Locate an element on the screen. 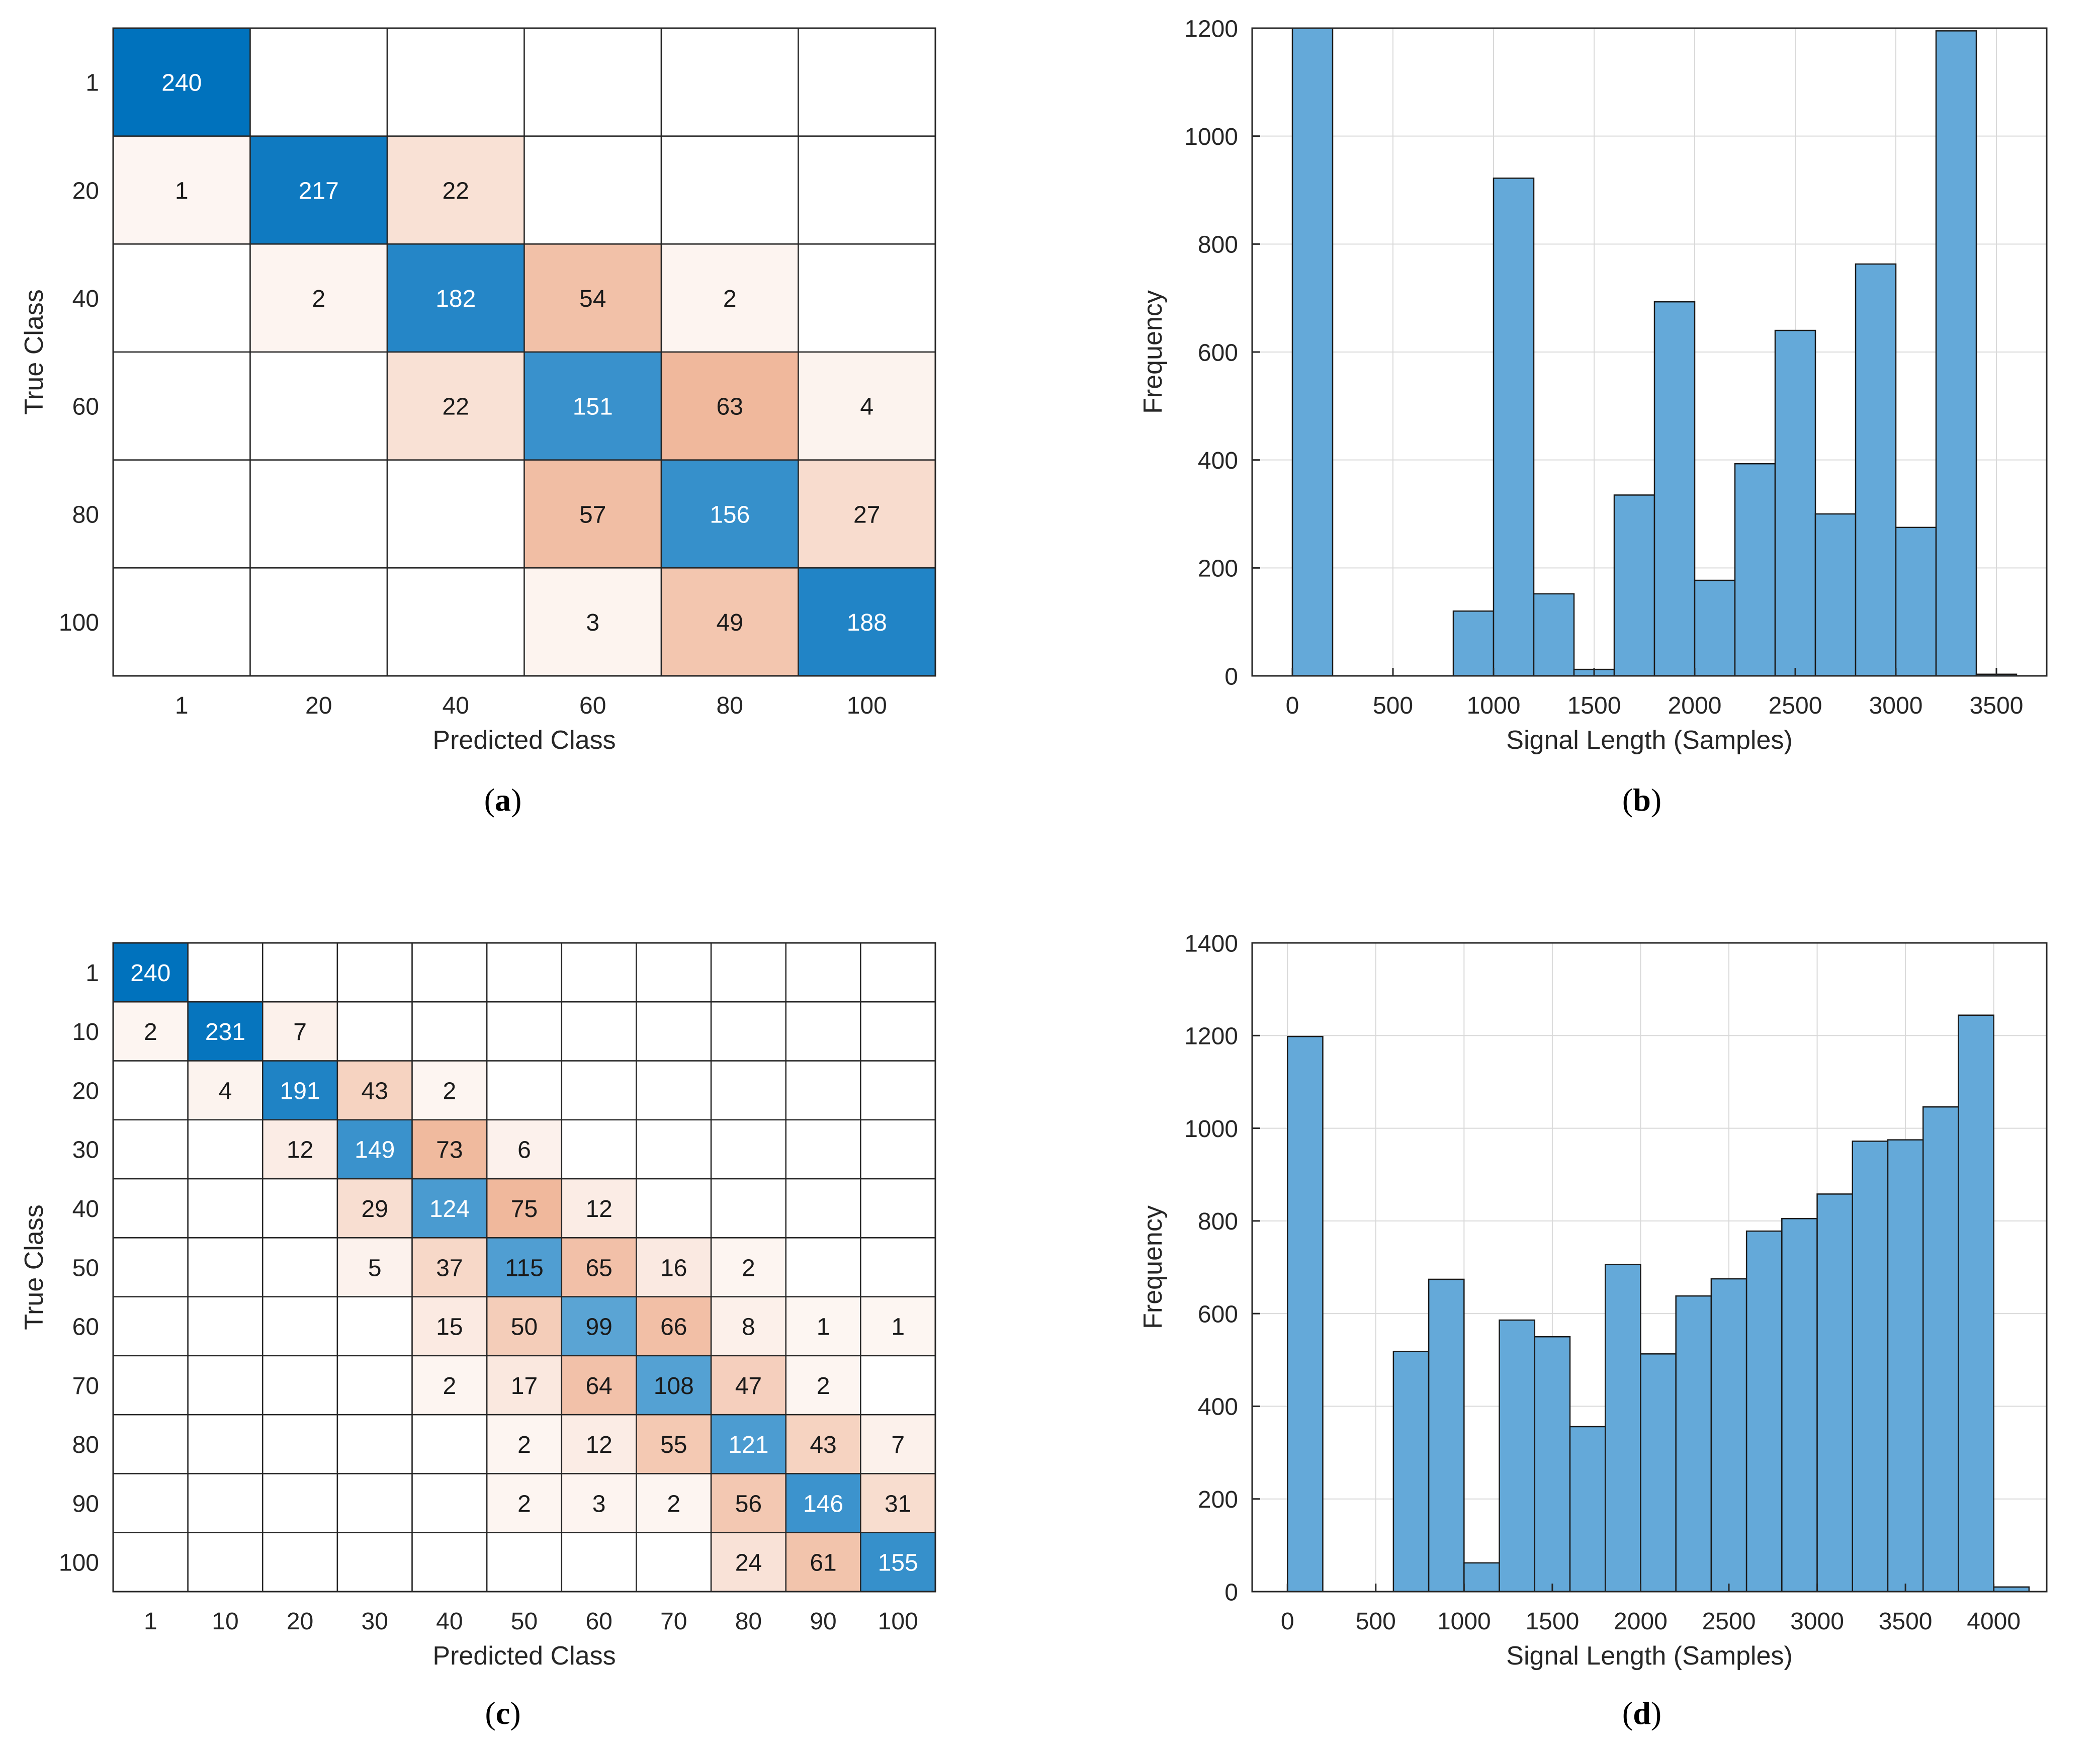 The height and width of the screenshot is (1747, 2100). cell-value: 155 is located at coordinates (898, 1564).